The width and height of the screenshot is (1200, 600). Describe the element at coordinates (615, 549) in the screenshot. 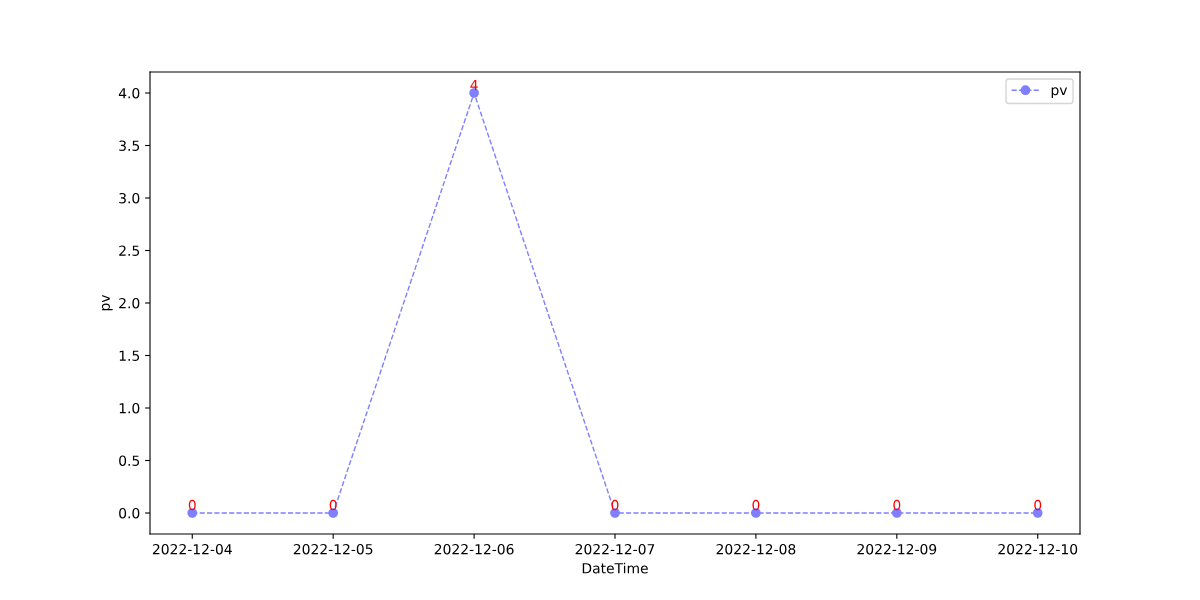

I see `x-tick-label: 2022-12-07` at that location.